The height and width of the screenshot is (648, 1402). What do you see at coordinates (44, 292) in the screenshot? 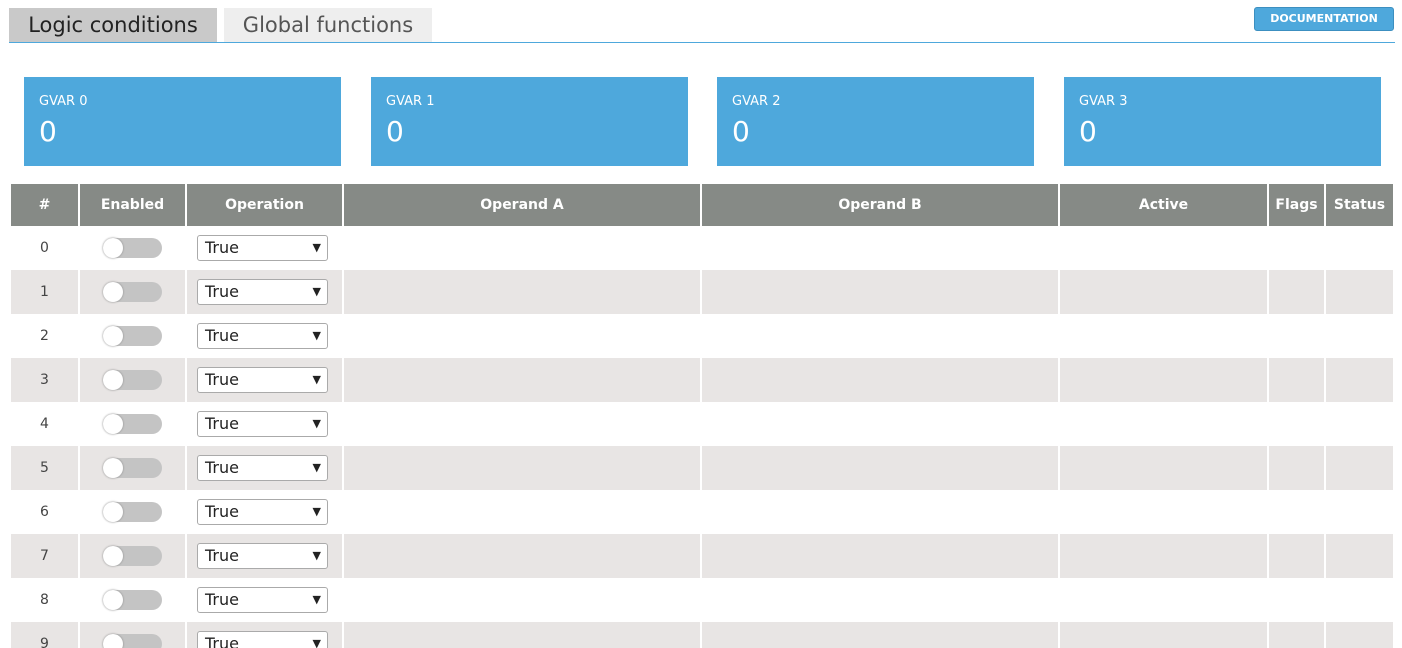
I see `row-index: 1` at bounding box center [44, 292].